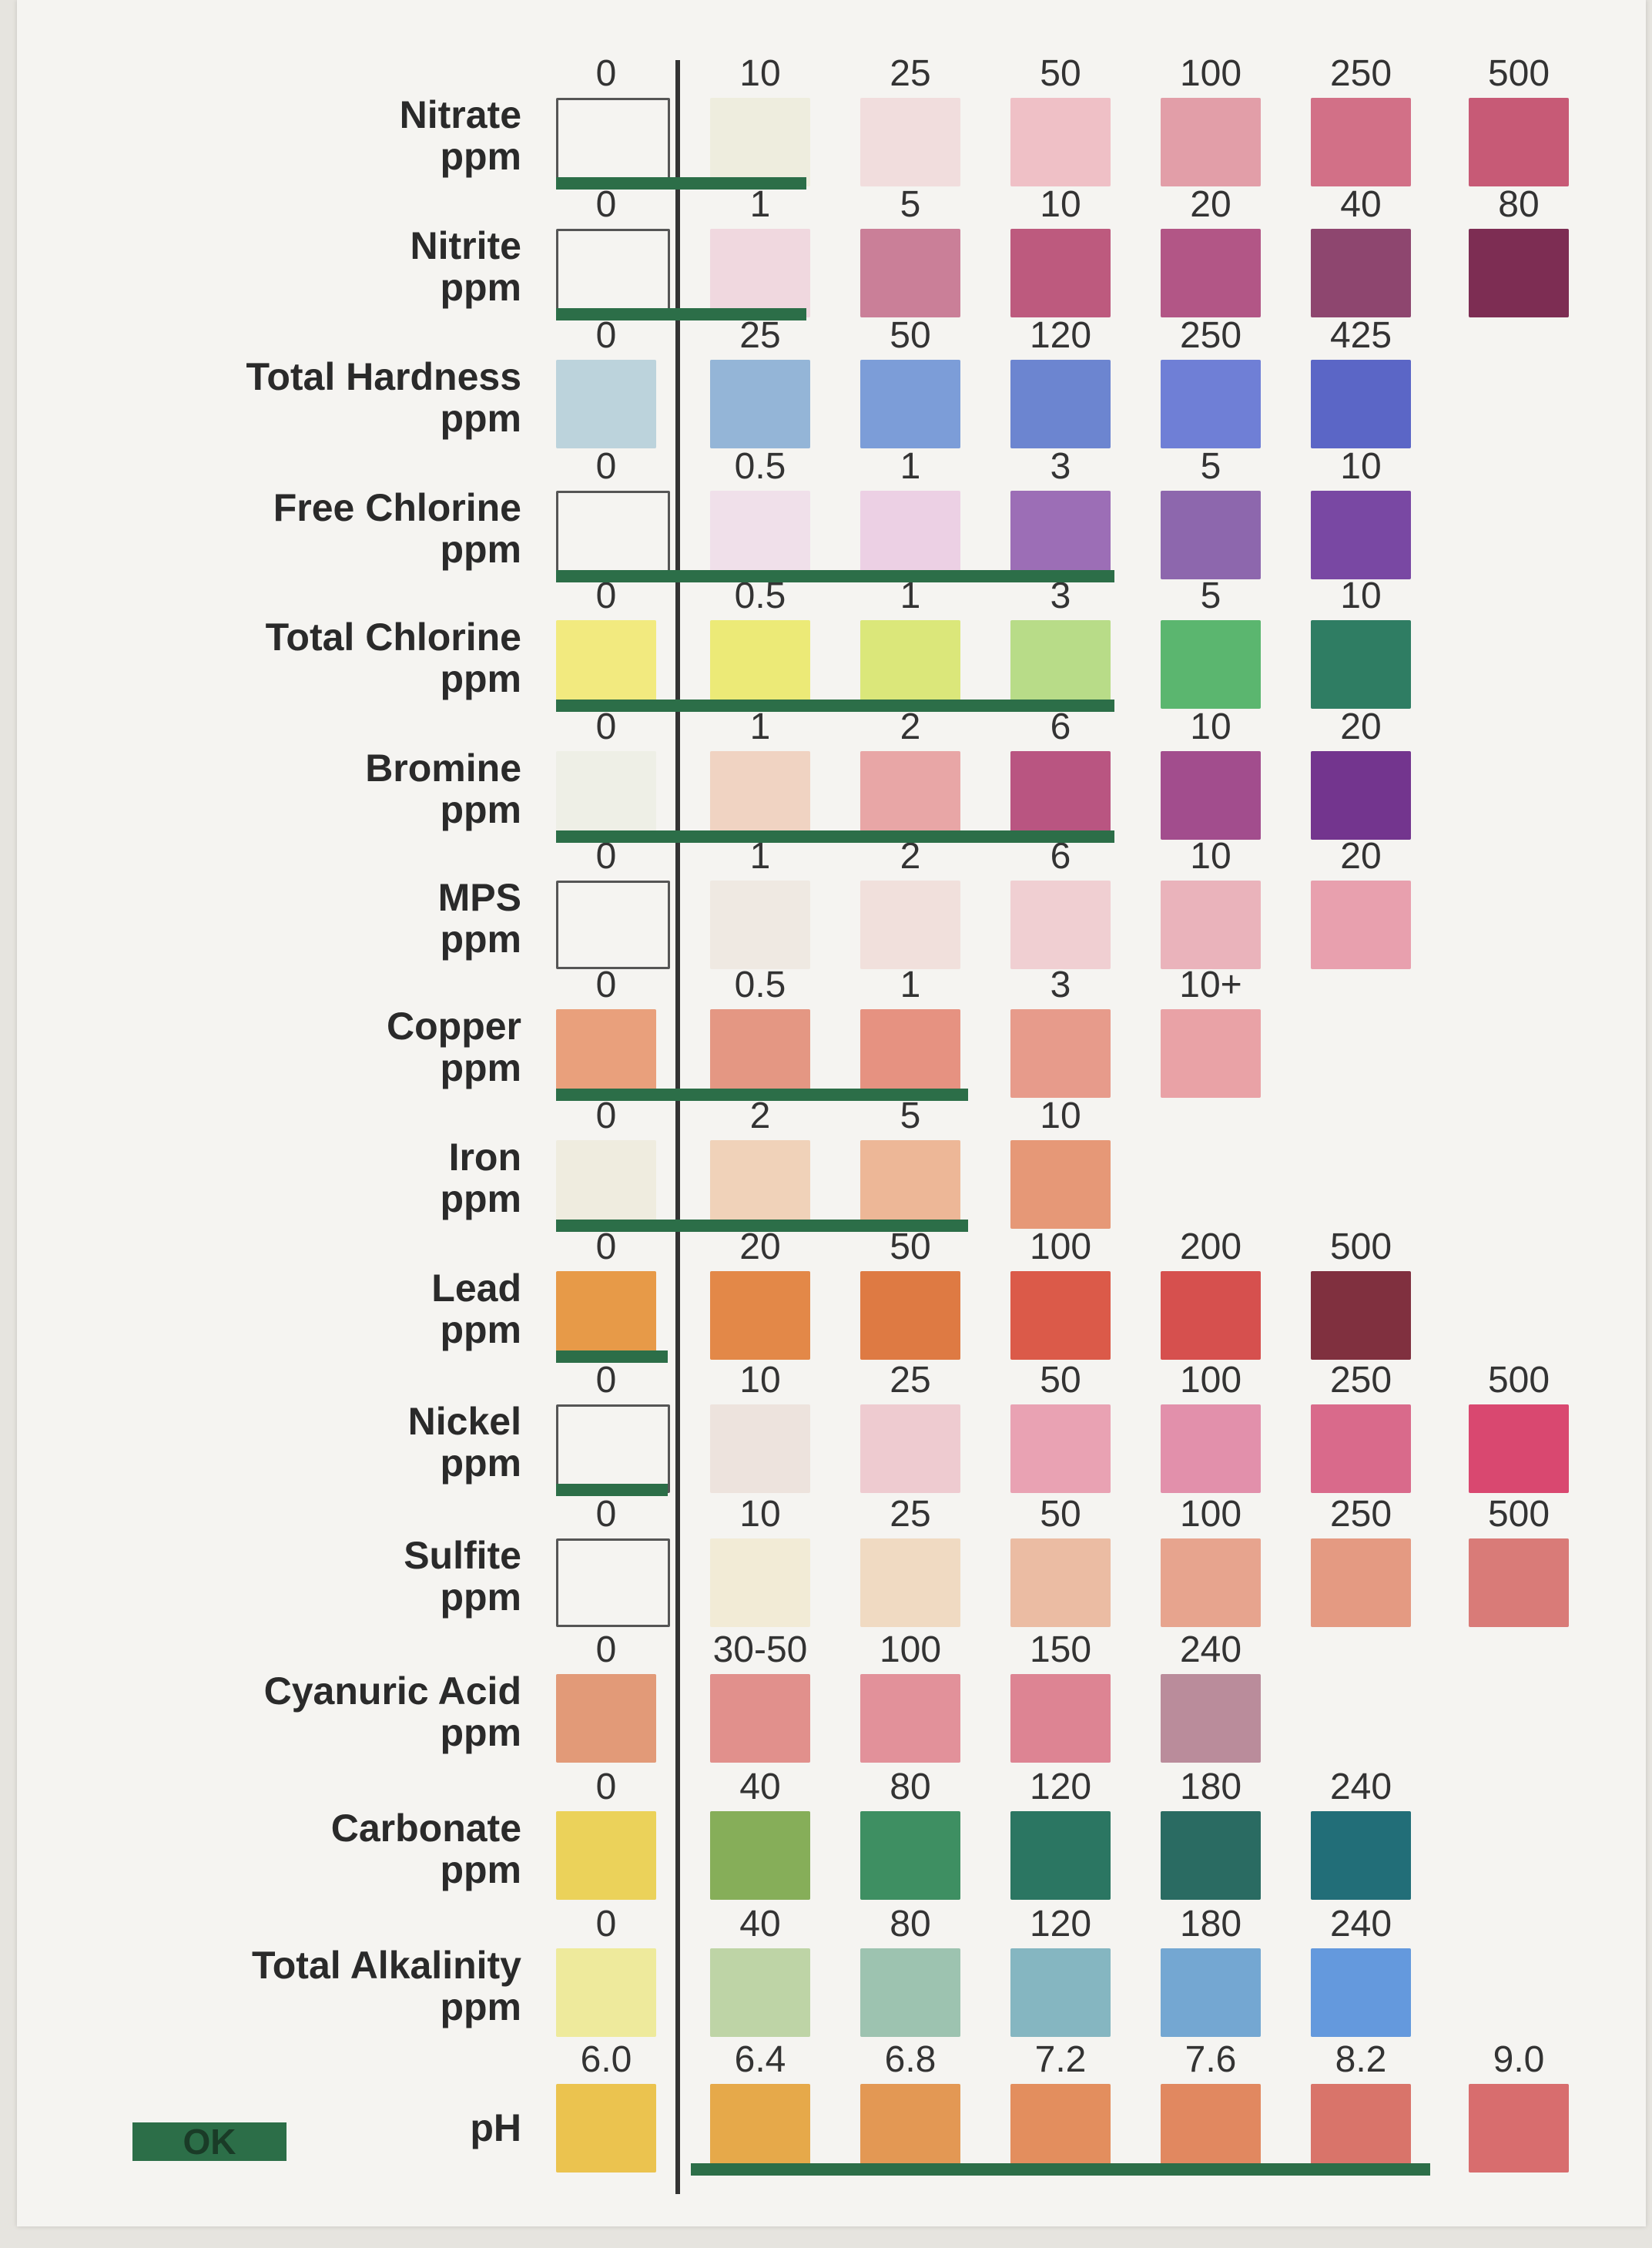 The height and width of the screenshot is (2248, 1652). I want to click on row-label-15: pH, so click(269, 2128).